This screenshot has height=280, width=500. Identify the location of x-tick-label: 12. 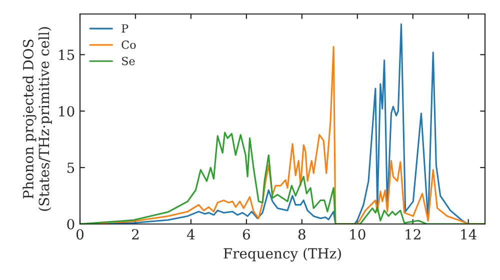
(413, 234).